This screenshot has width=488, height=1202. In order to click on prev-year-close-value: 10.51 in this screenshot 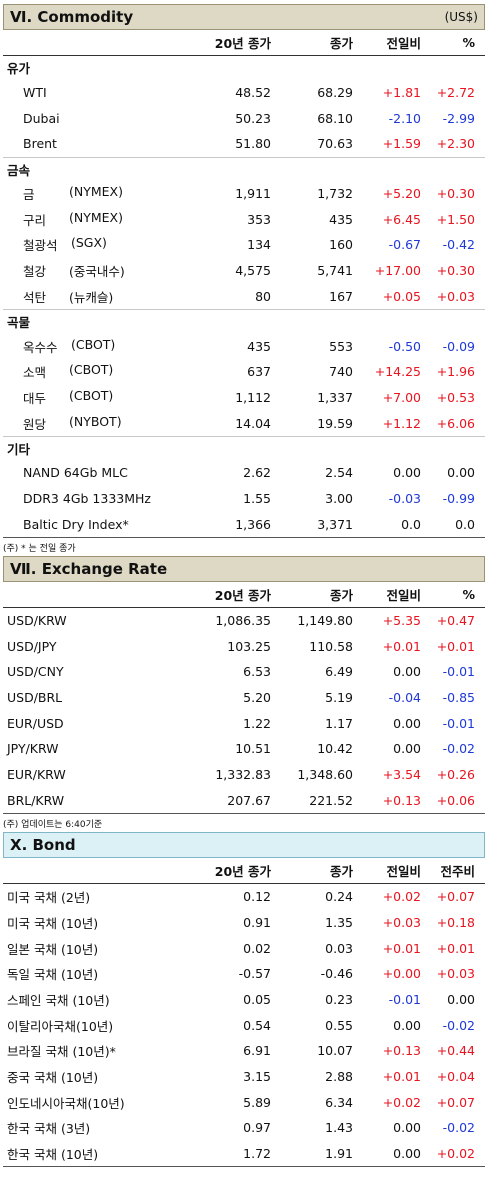, I will do `click(253, 749)`.